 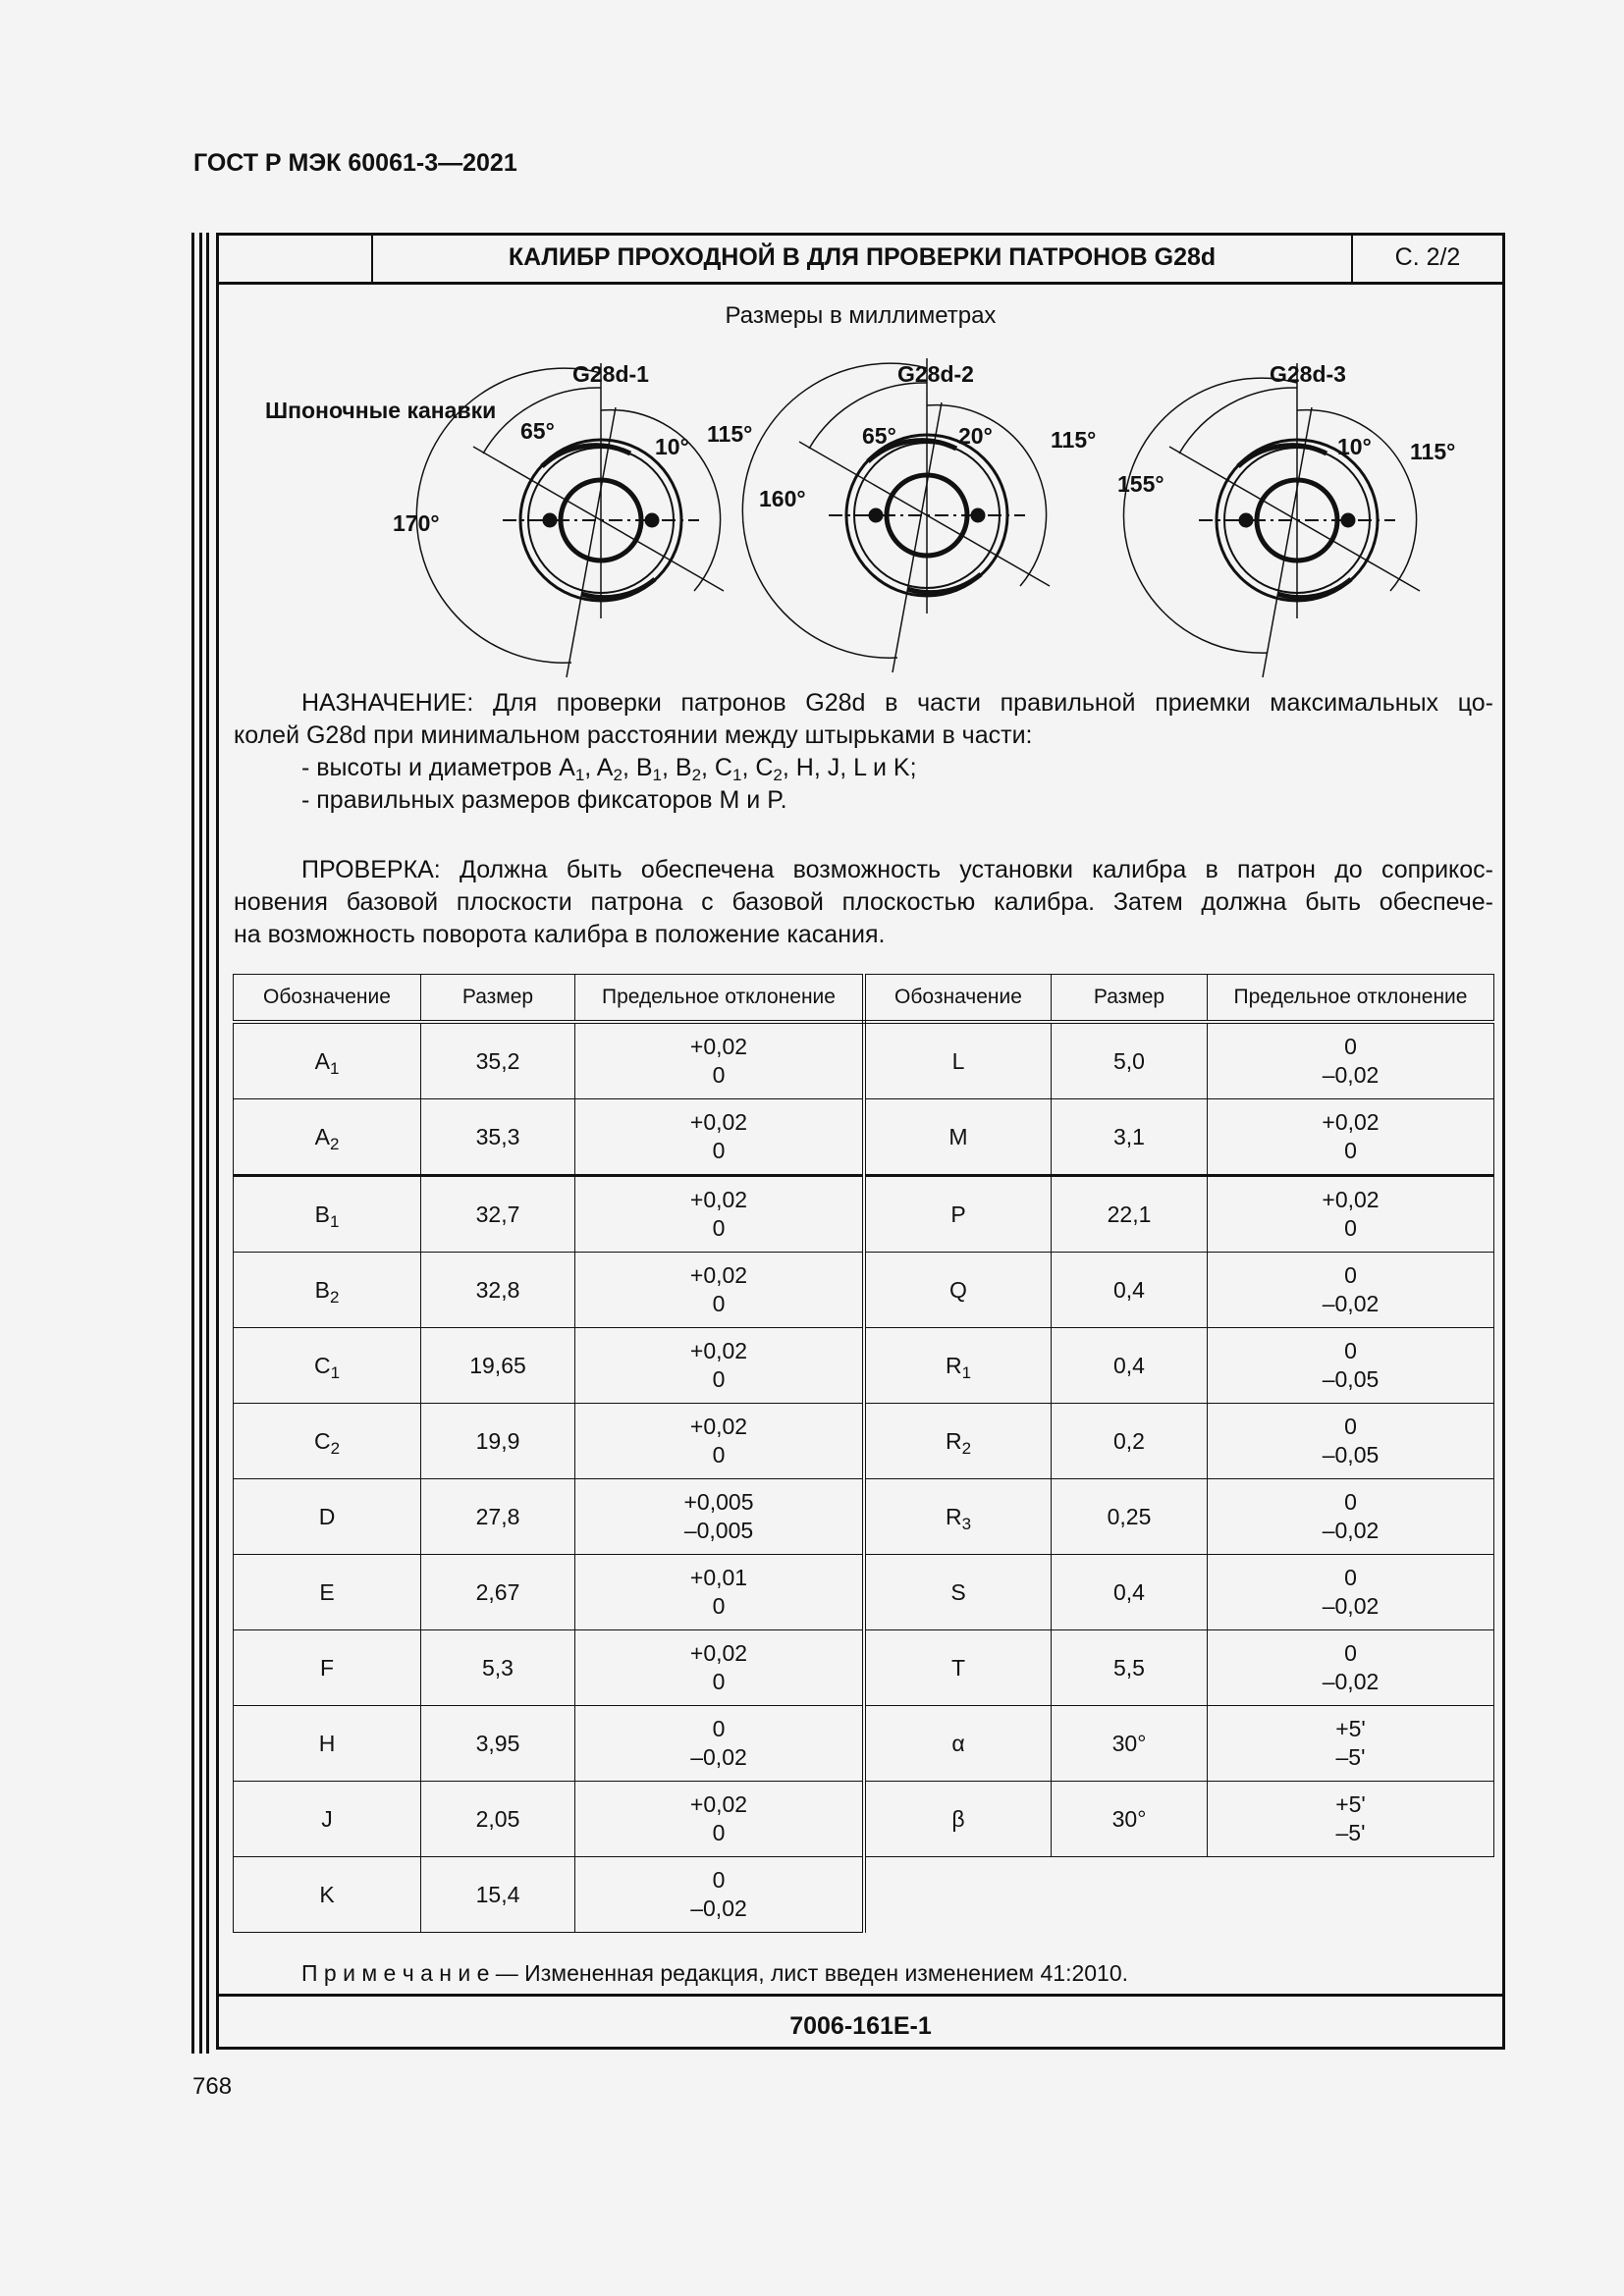 I want to click on table-row: A2 35,3 +0,02 0 M 3,1 +0,02 0, so click(x=863, y=1137).